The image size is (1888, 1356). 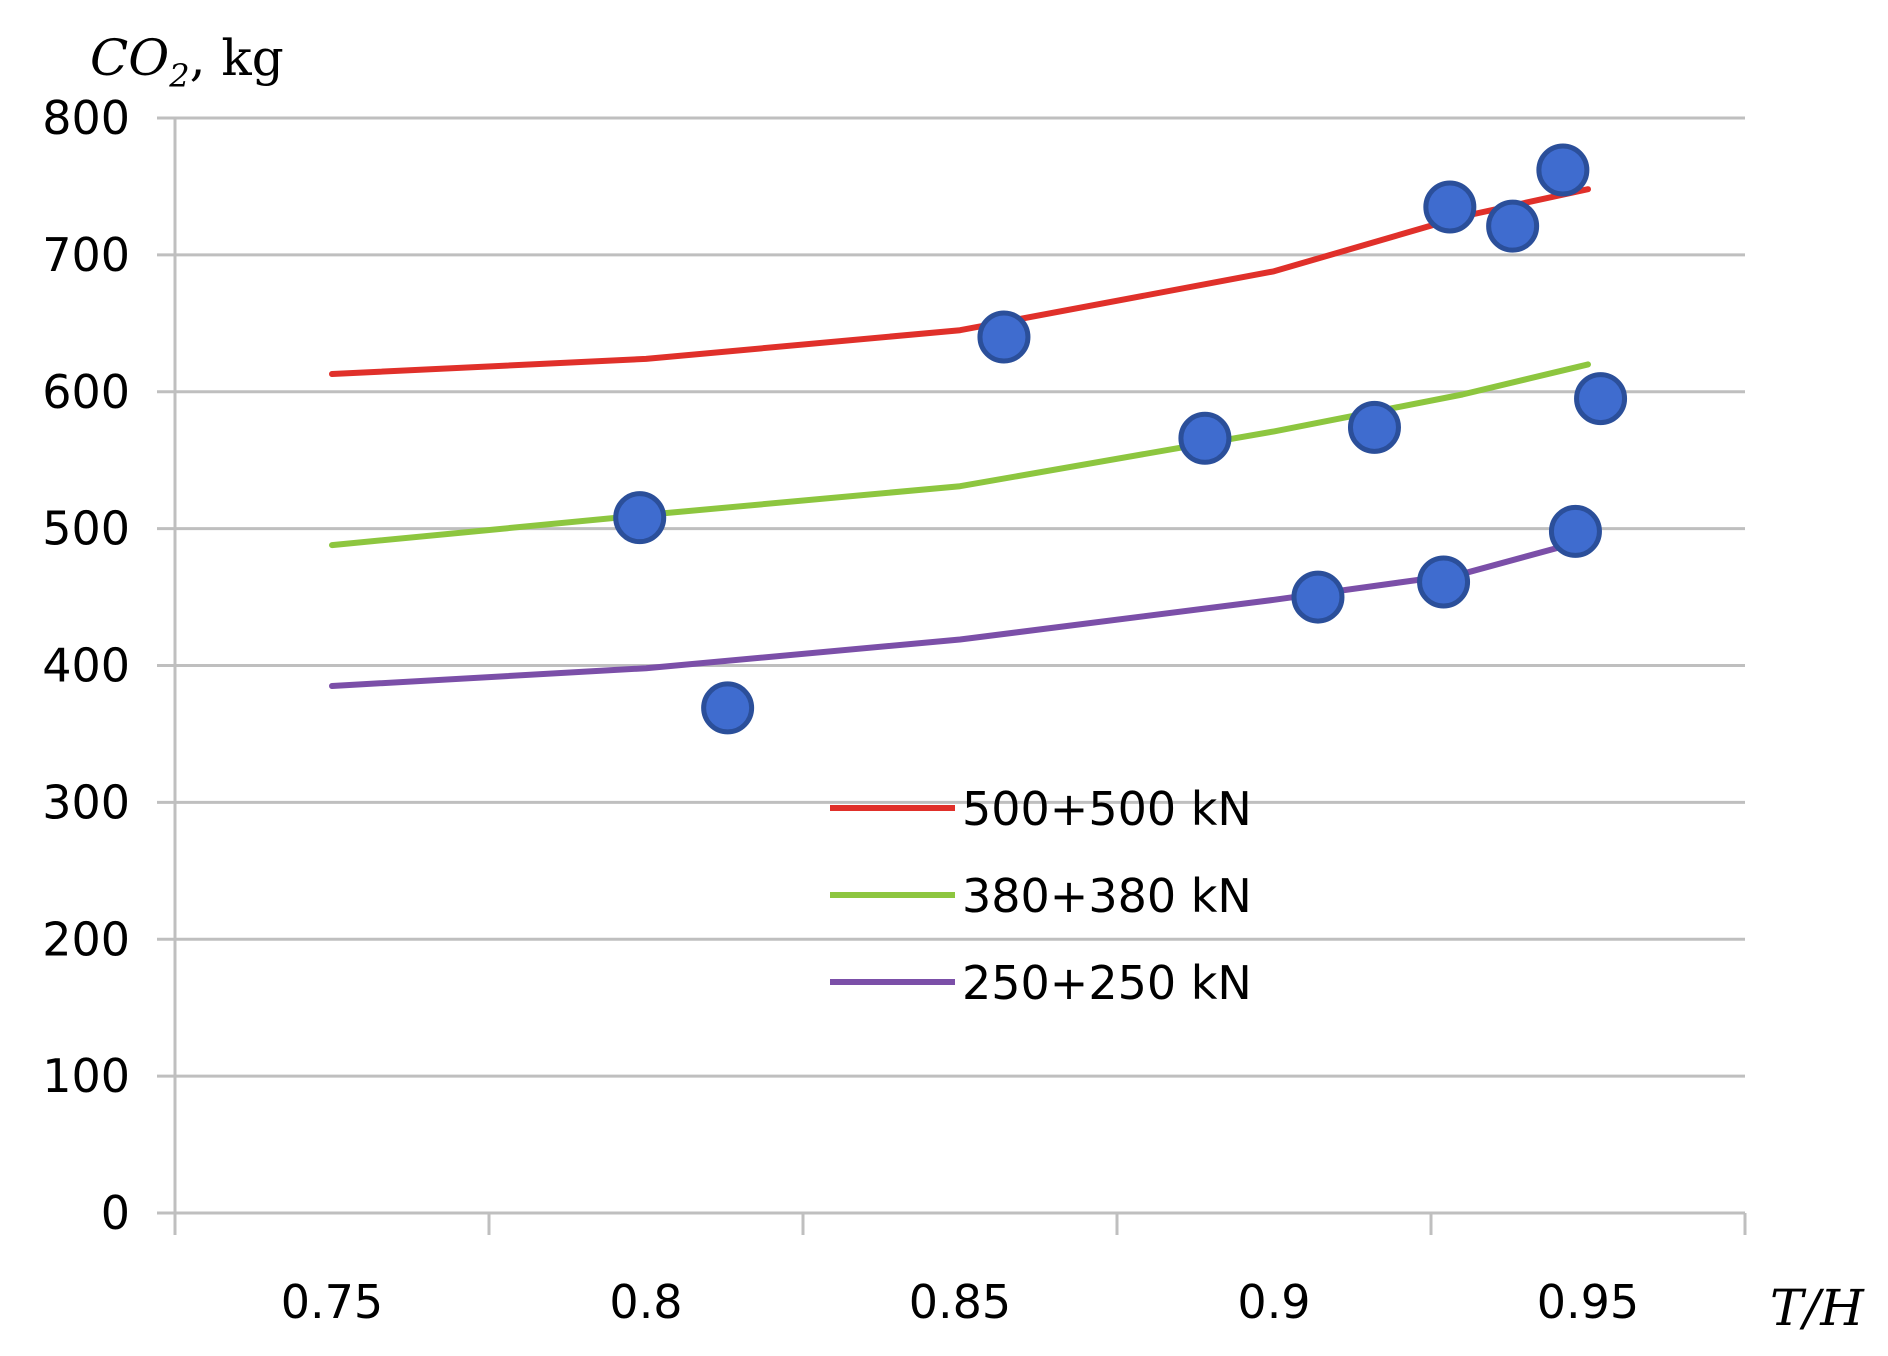 What do you see at coordinates (960, 281) in the screenshot?
I see `series-line-500-500-kN` at bounding box center [960, 281].